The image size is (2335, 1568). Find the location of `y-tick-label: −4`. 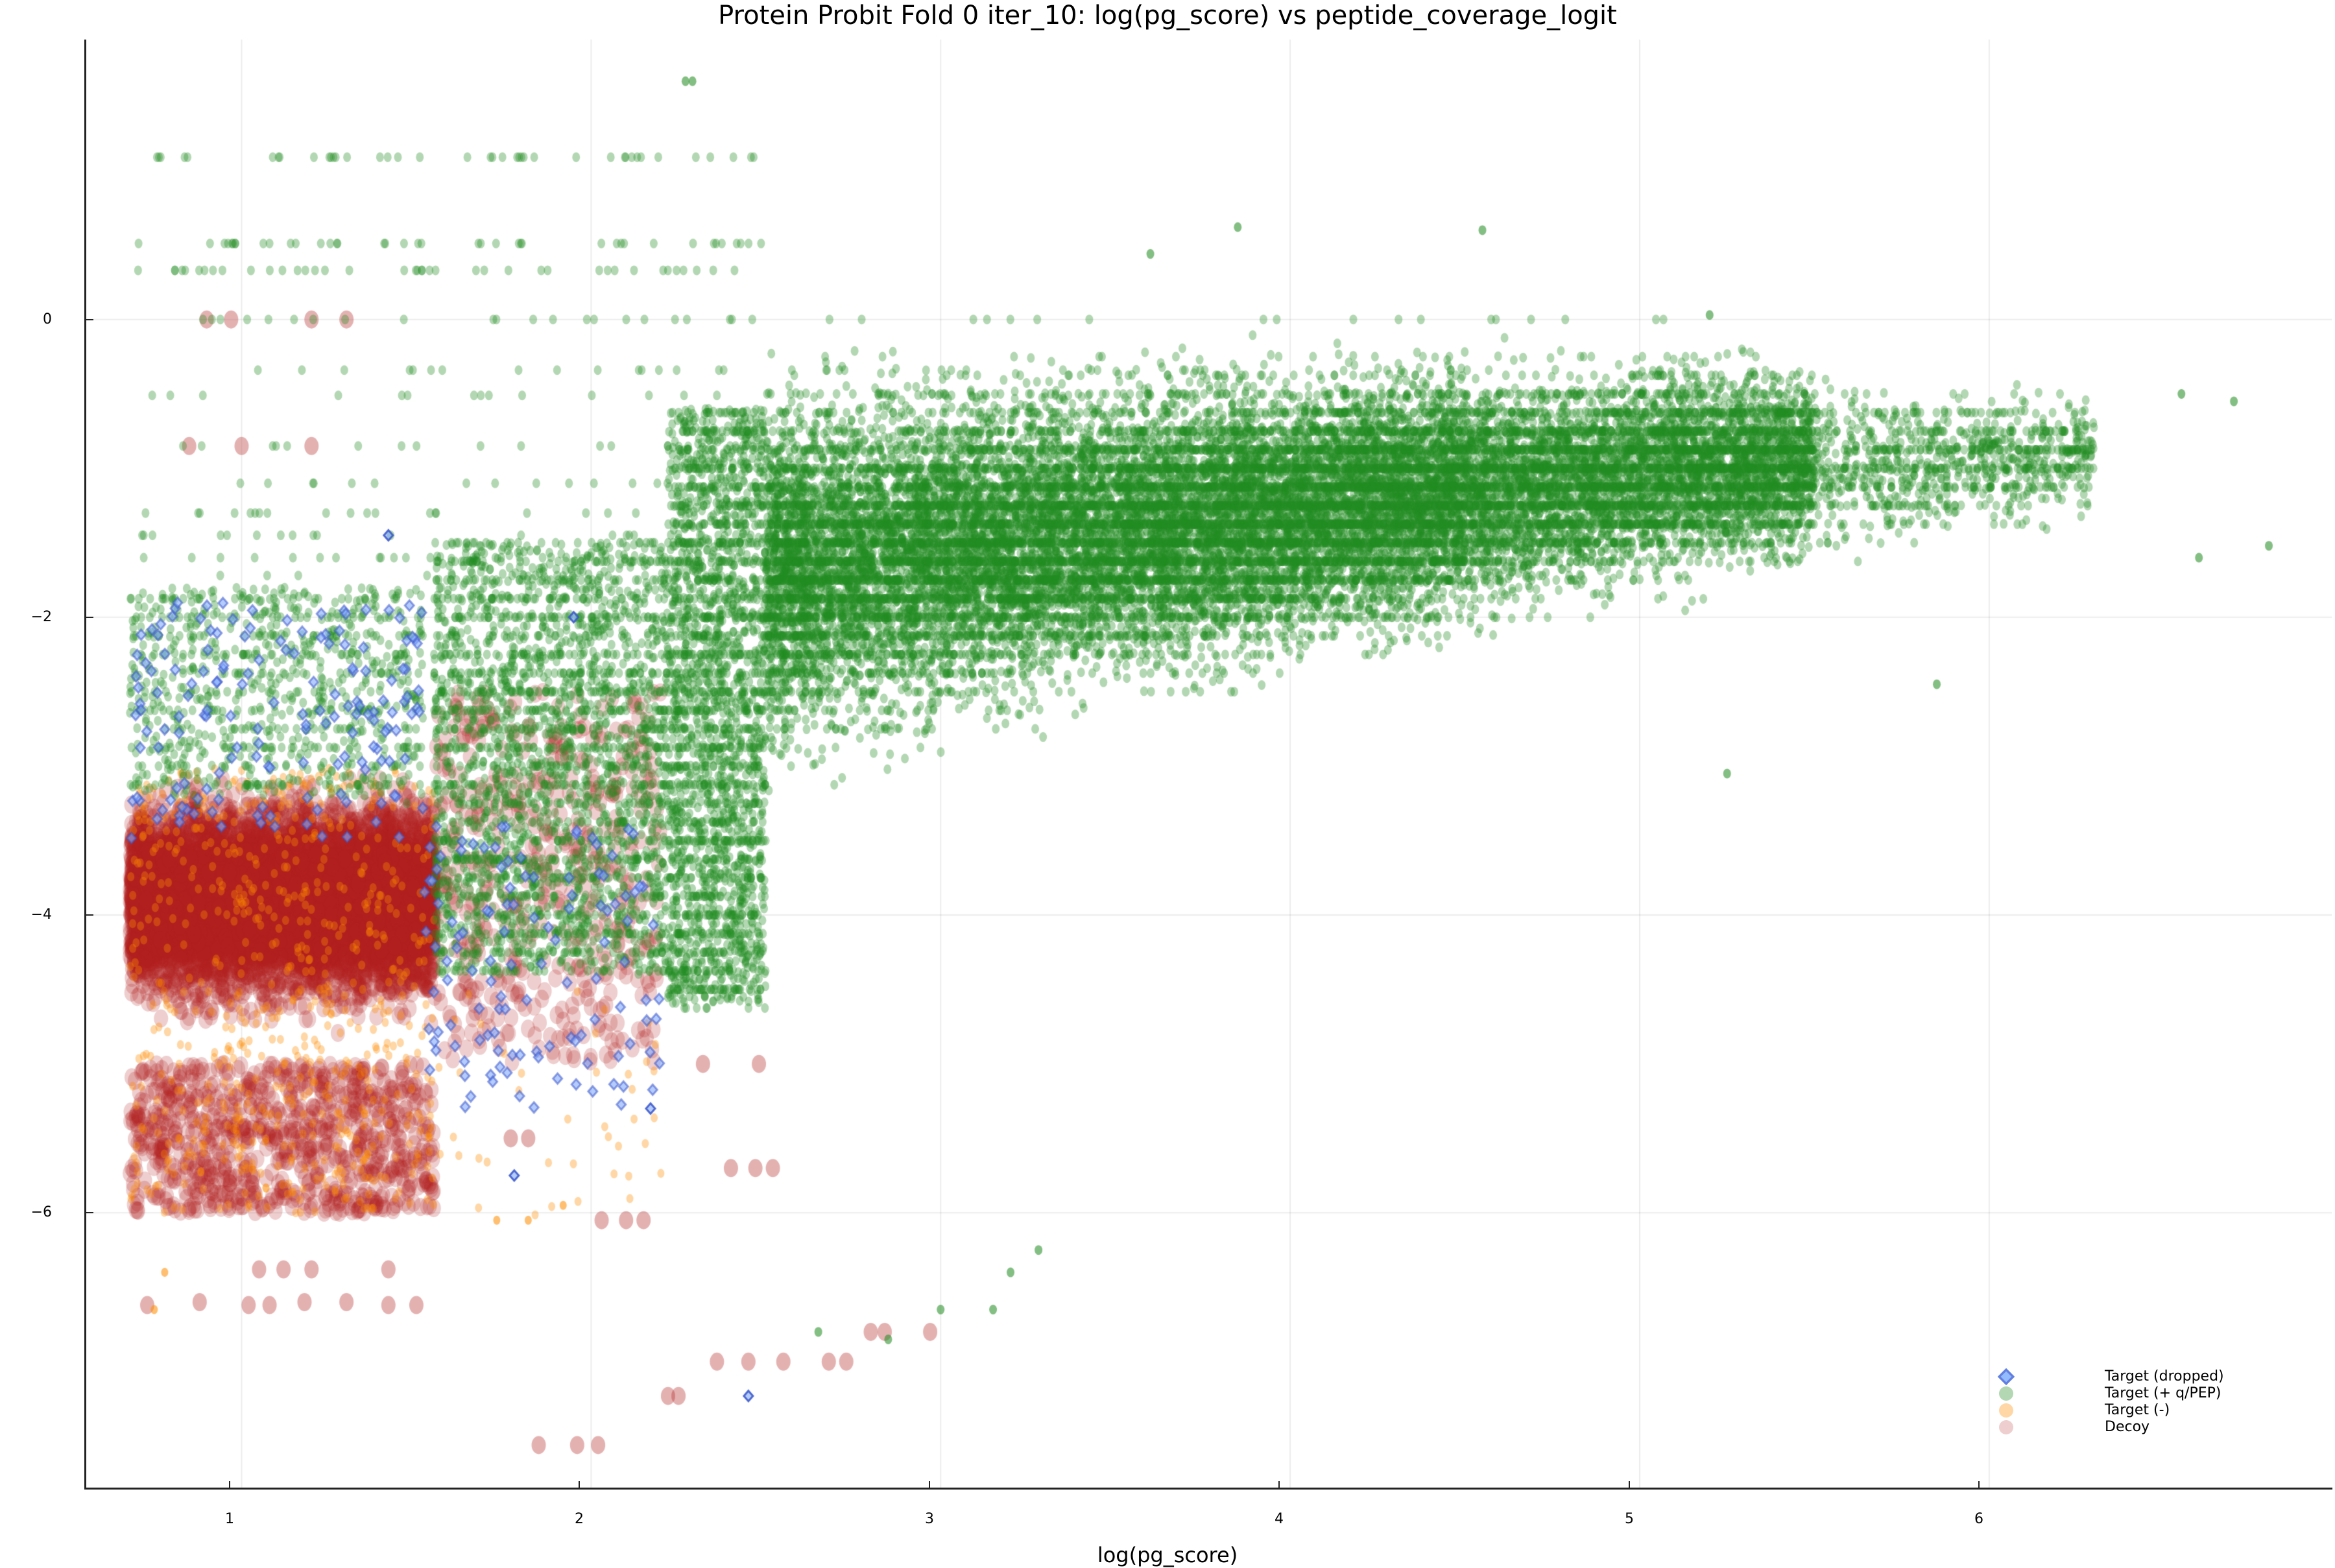

y-tick-label: −4 is located at coordinates (41, 915).